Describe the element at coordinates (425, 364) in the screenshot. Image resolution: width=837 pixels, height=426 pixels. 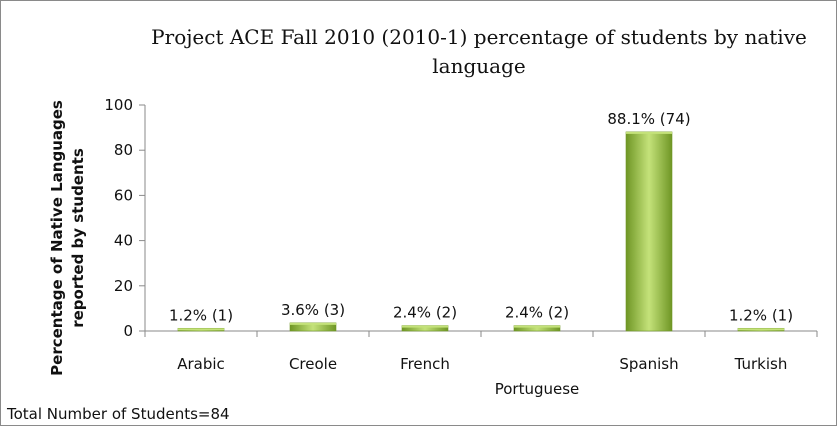
I see `x-tick-label-french: French` at that location.